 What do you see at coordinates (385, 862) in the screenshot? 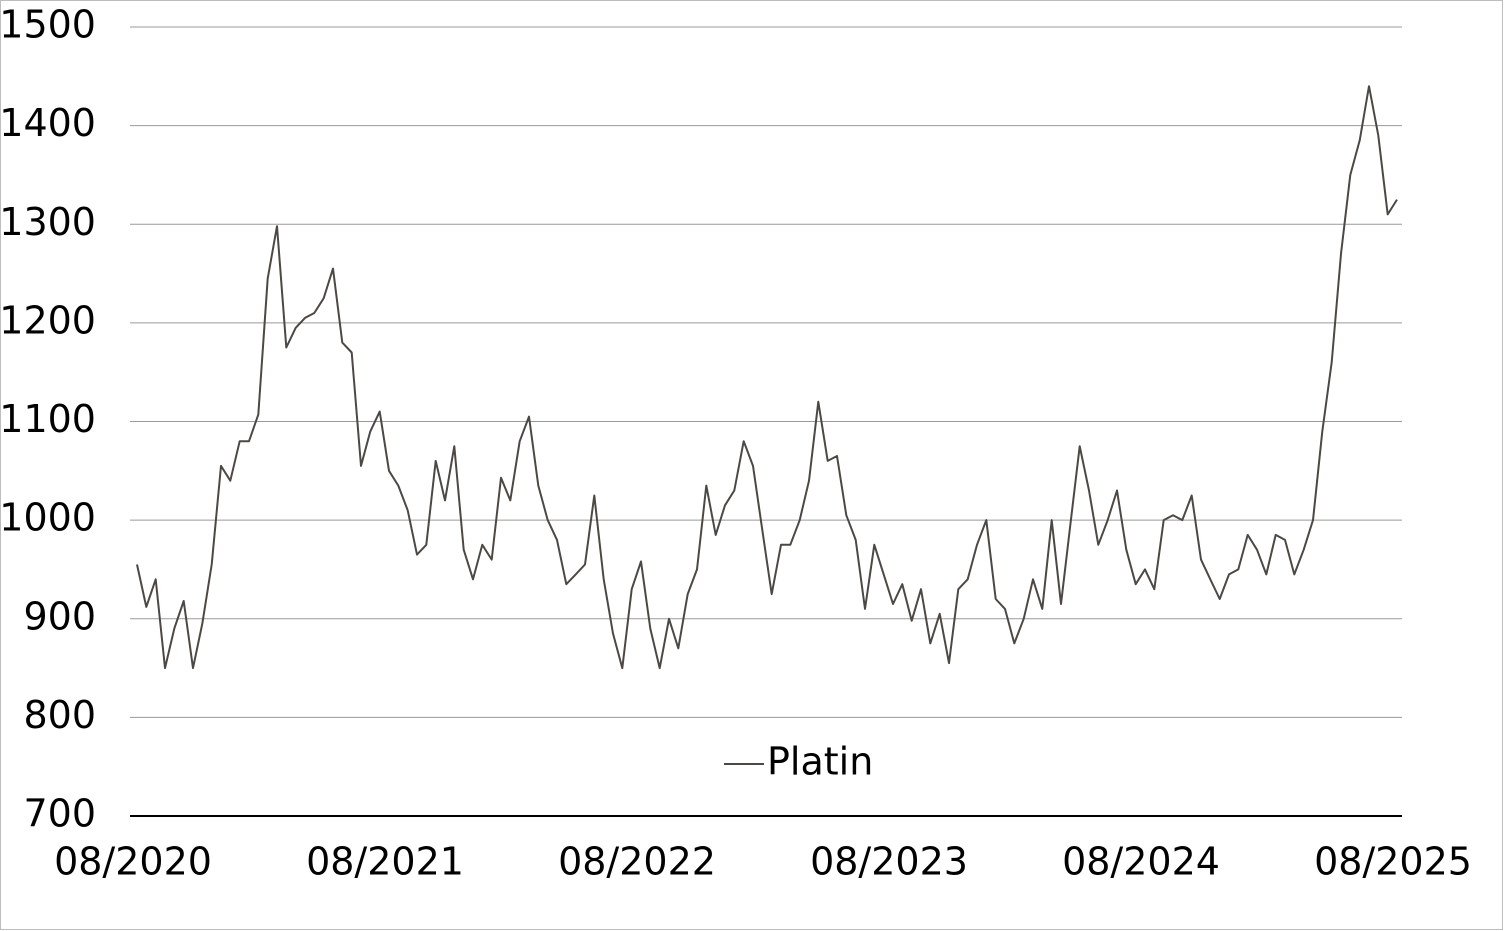
I see `x-tick-label: 08/2021` at bounding box center [385, 862].